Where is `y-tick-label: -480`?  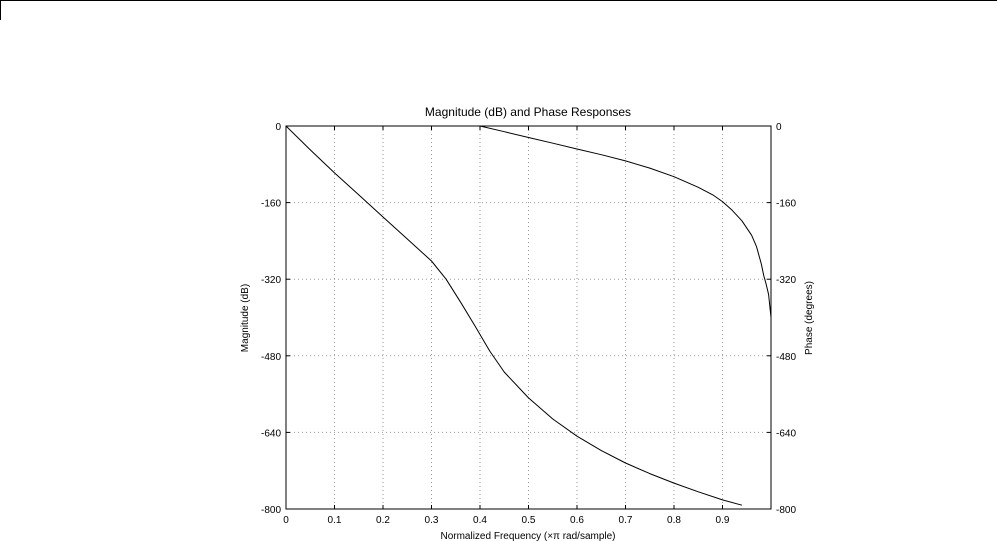 y-tick-label: -480 is located at coordinates (271, 357).